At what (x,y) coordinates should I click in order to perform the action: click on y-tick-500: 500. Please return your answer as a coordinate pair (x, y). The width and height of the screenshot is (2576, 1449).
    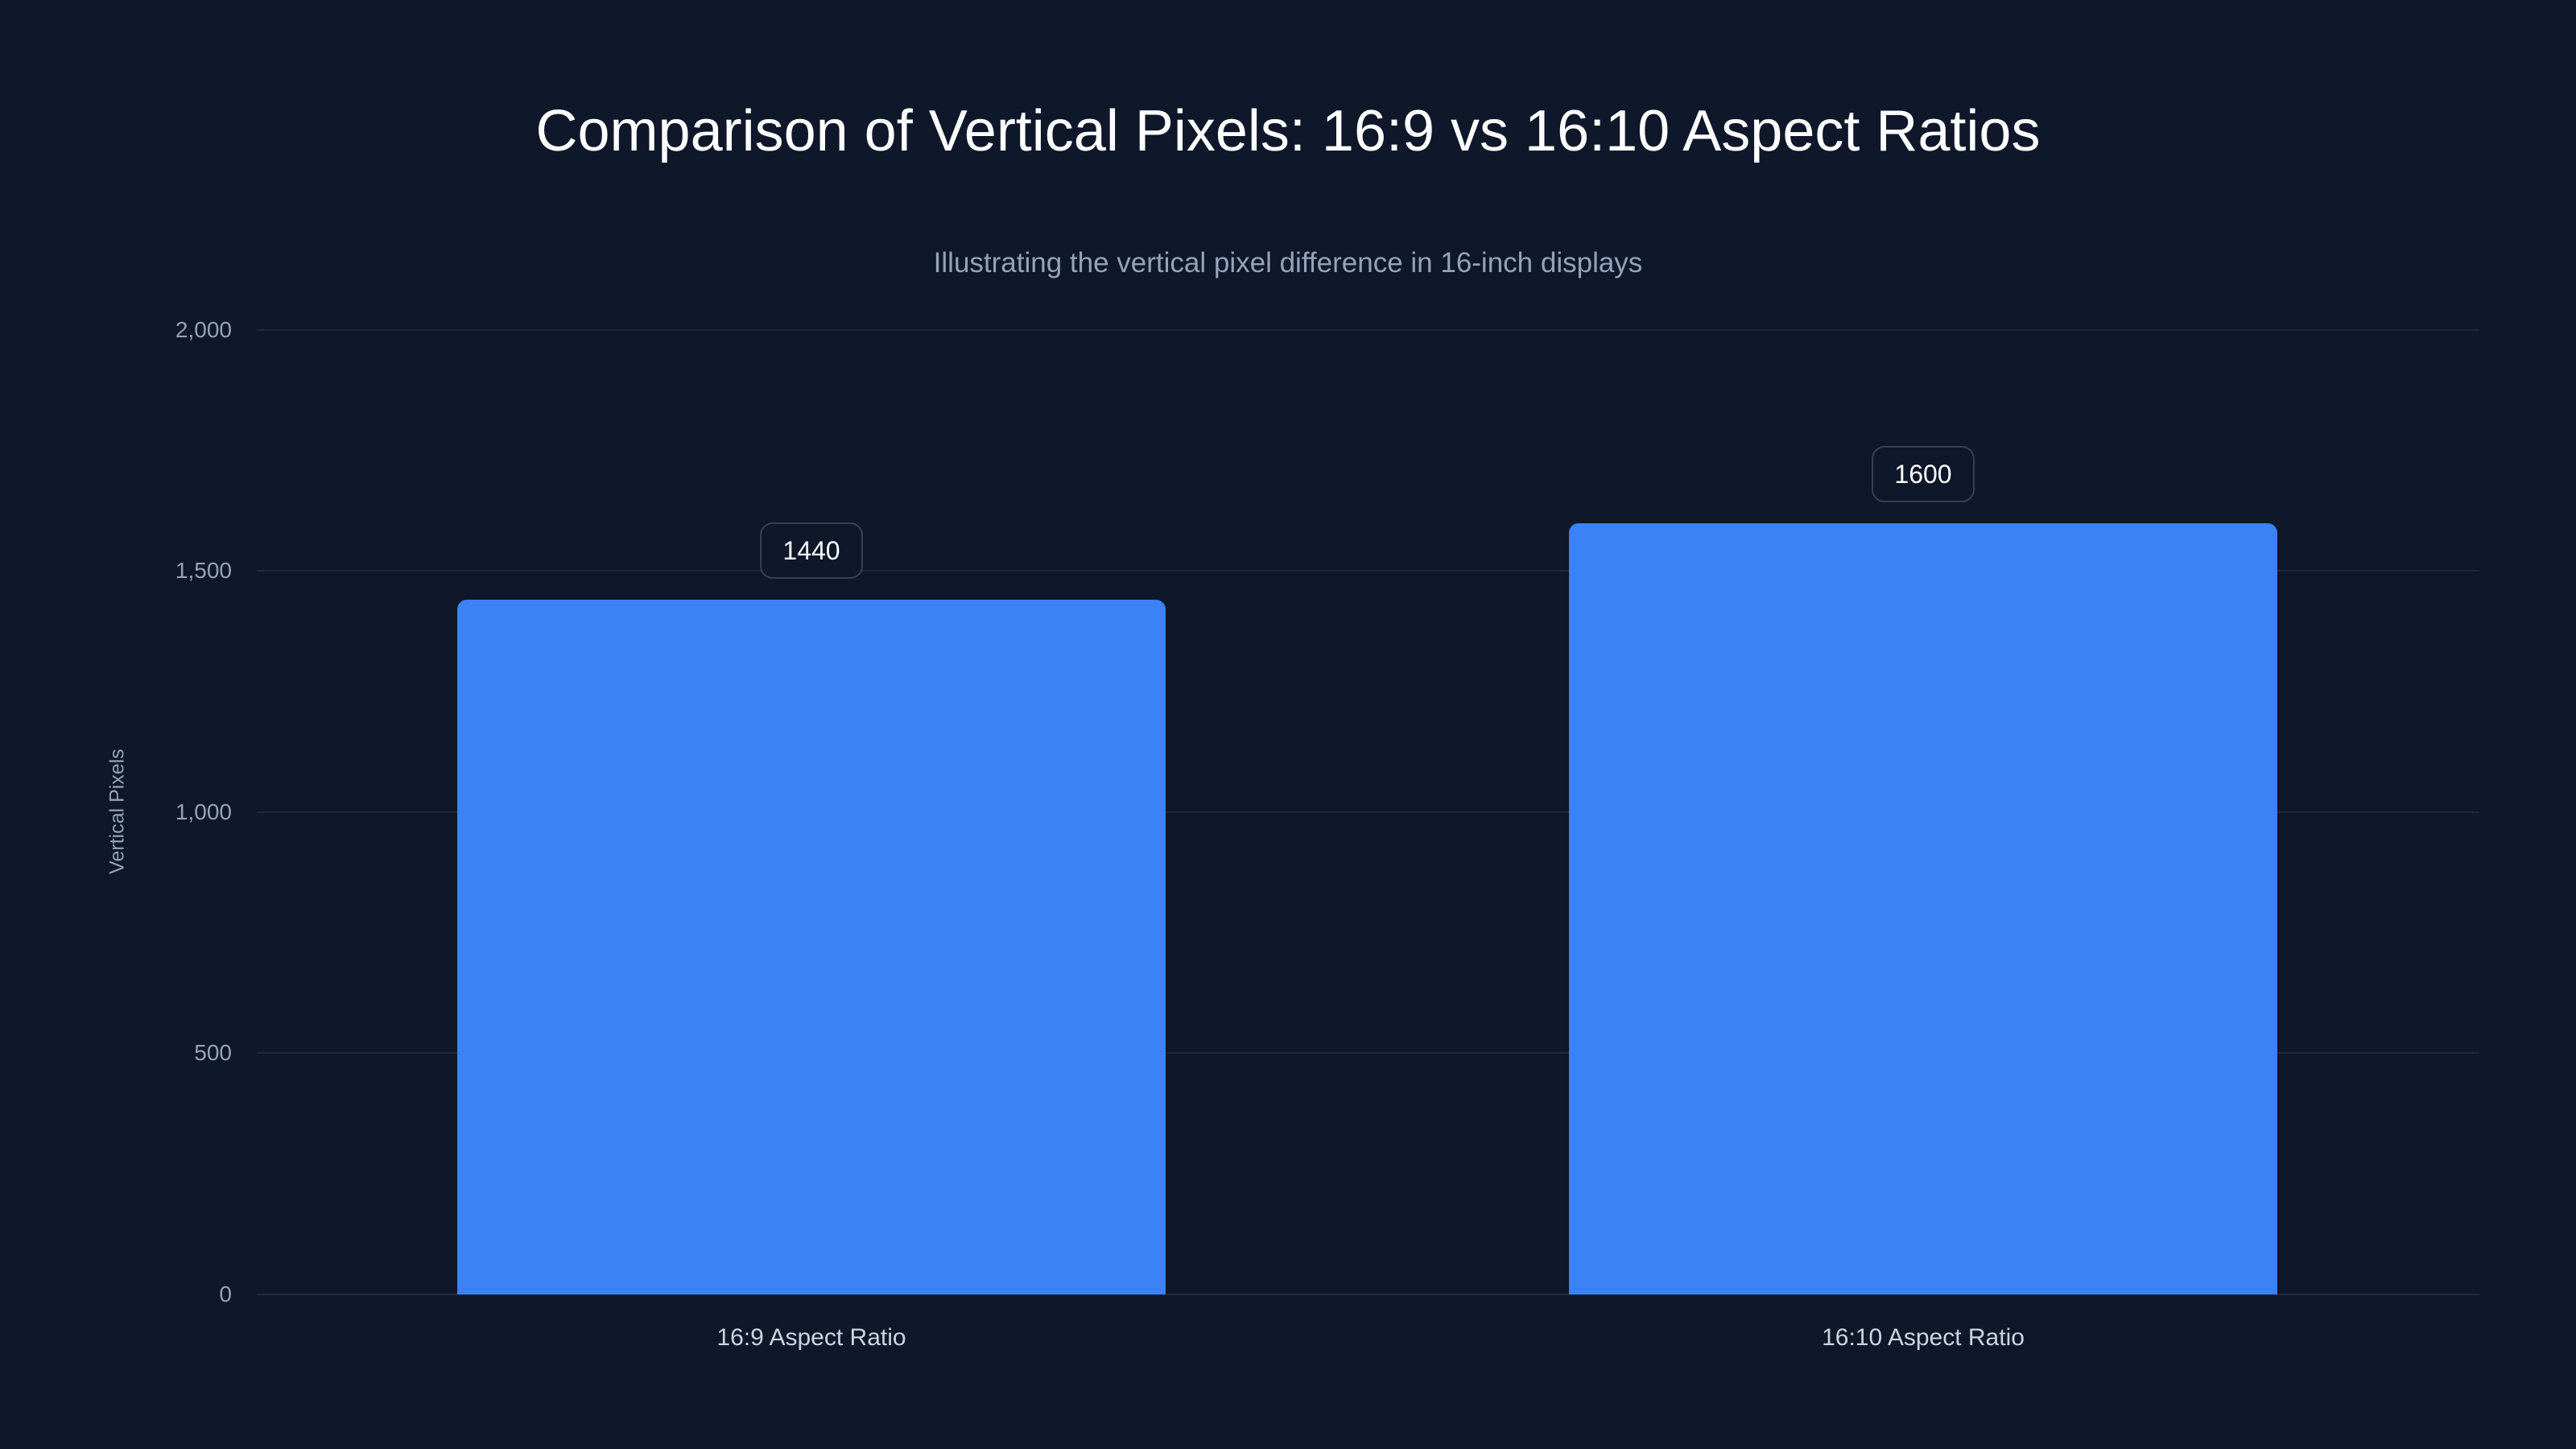
    Looking at the image, I should click on (213, 1052).